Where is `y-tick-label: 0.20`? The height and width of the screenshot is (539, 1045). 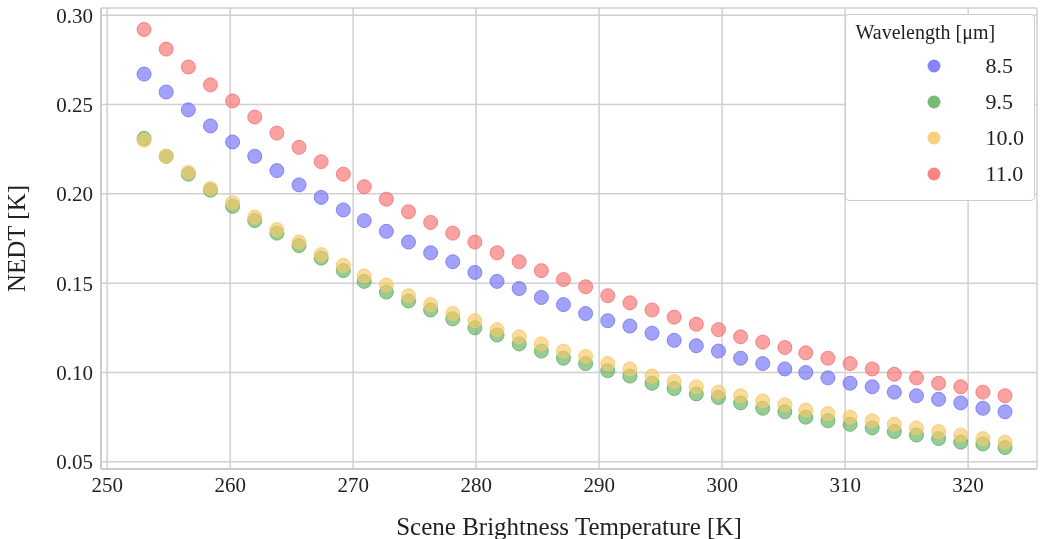 y-tick-label: 0.20 is located at coordinates (74, 194).